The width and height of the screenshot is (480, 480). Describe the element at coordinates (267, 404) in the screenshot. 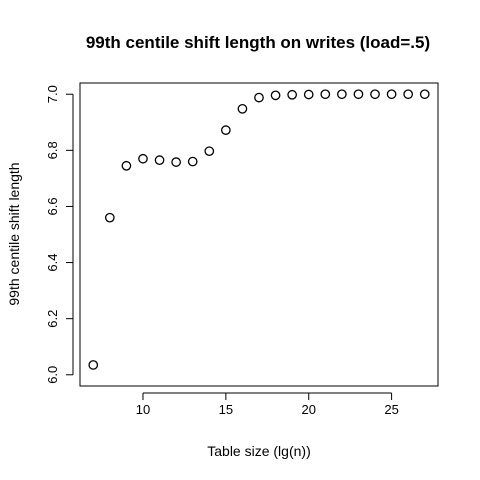

I see `x-axis: 10 15 20 25` at that location.